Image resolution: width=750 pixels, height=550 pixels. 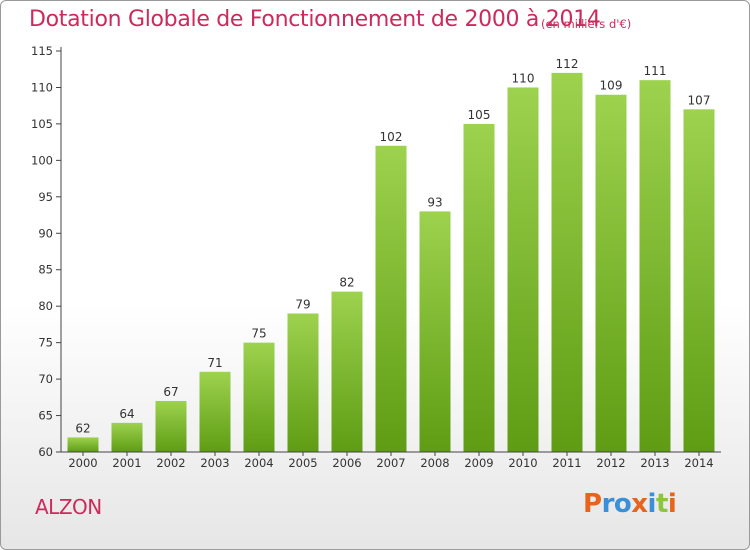 I want to click on x-tick-label-2007: 2007, so click(x=390, y=463).